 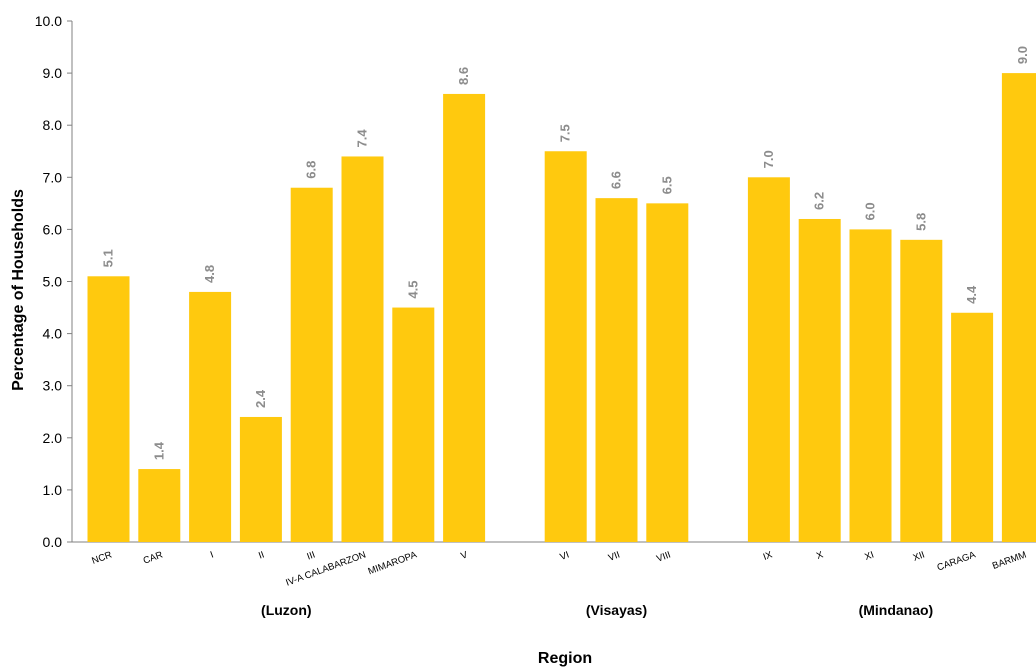 What do you see at coordinates (616, 610) in the screenshot?
I see `group-label: (Visayas)` at bounding box center [616, 610].